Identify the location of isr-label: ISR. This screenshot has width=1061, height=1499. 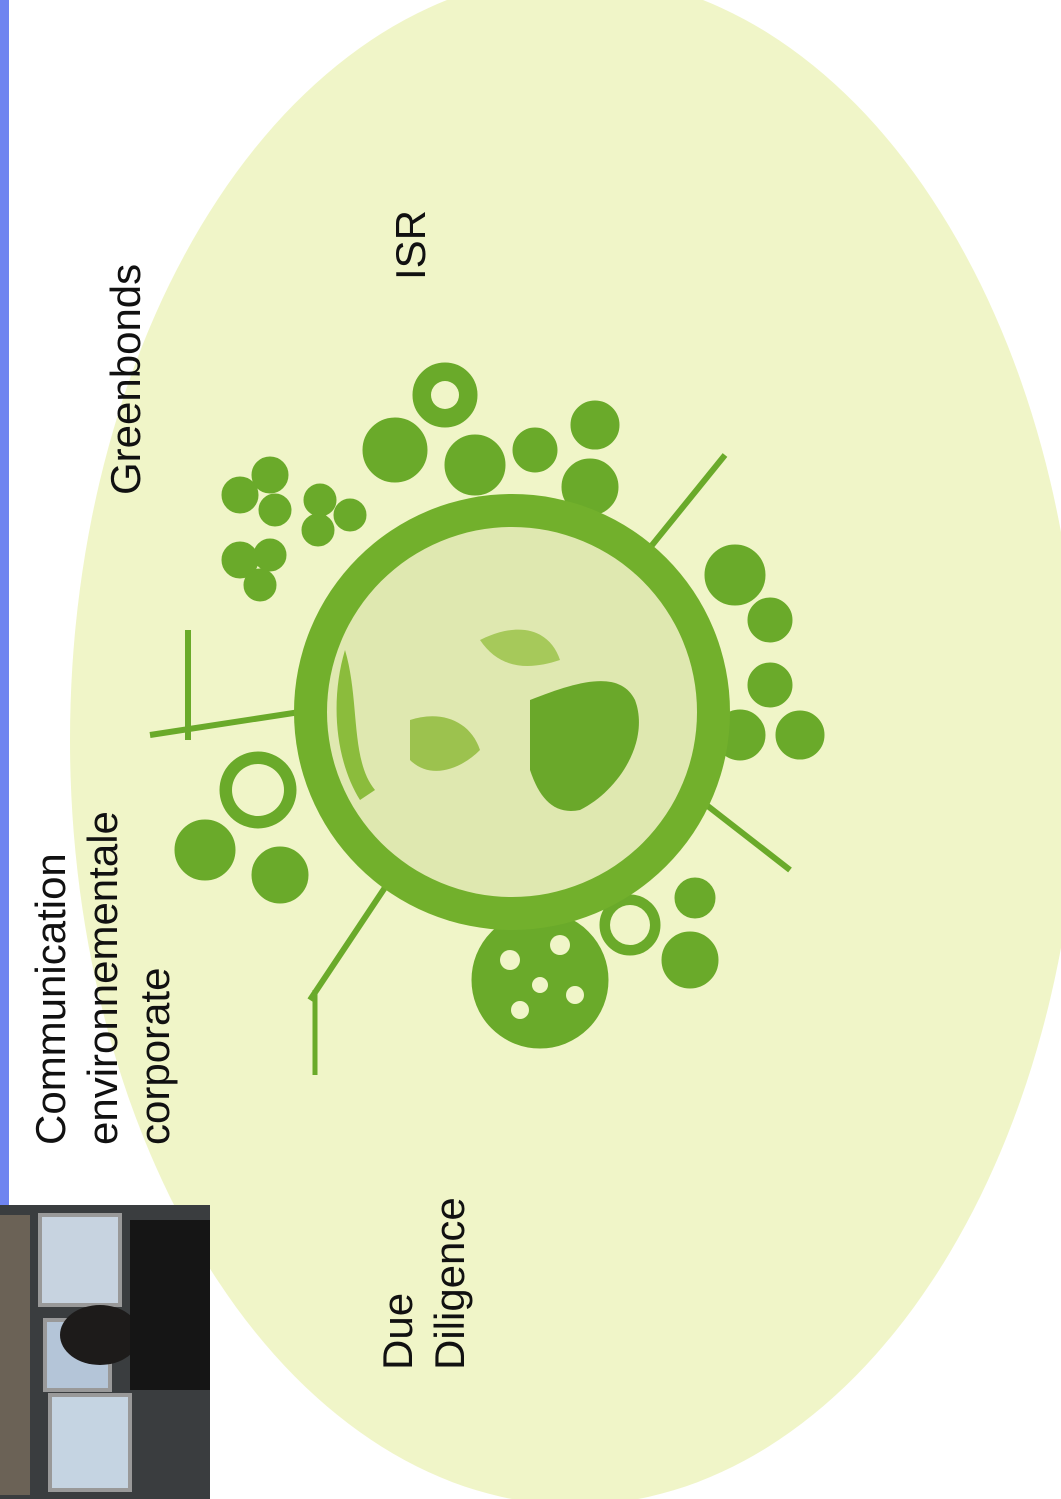
(410, 245).